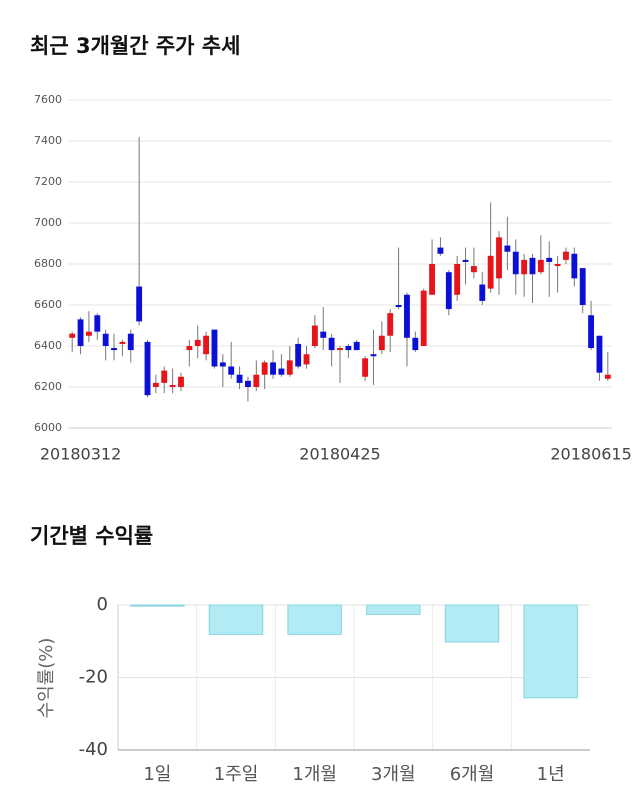 Image resolution: width=640 pixels, height=810 pixels. What do you see at coordinates (48, 345) in the screenshot?
I see `y-tick-label: 6400` at bounding box center [48, 345].